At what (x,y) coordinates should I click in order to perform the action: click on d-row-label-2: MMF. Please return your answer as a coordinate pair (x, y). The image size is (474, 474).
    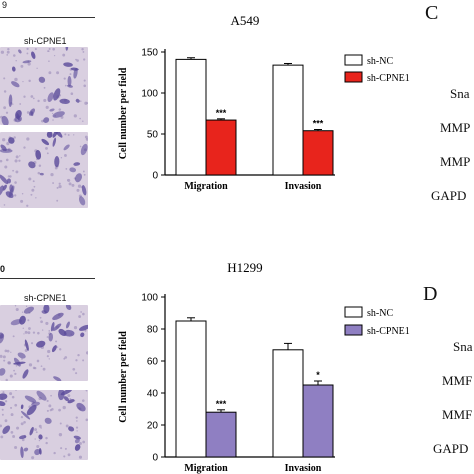
    Looking at the image, I should click on (457, 380).